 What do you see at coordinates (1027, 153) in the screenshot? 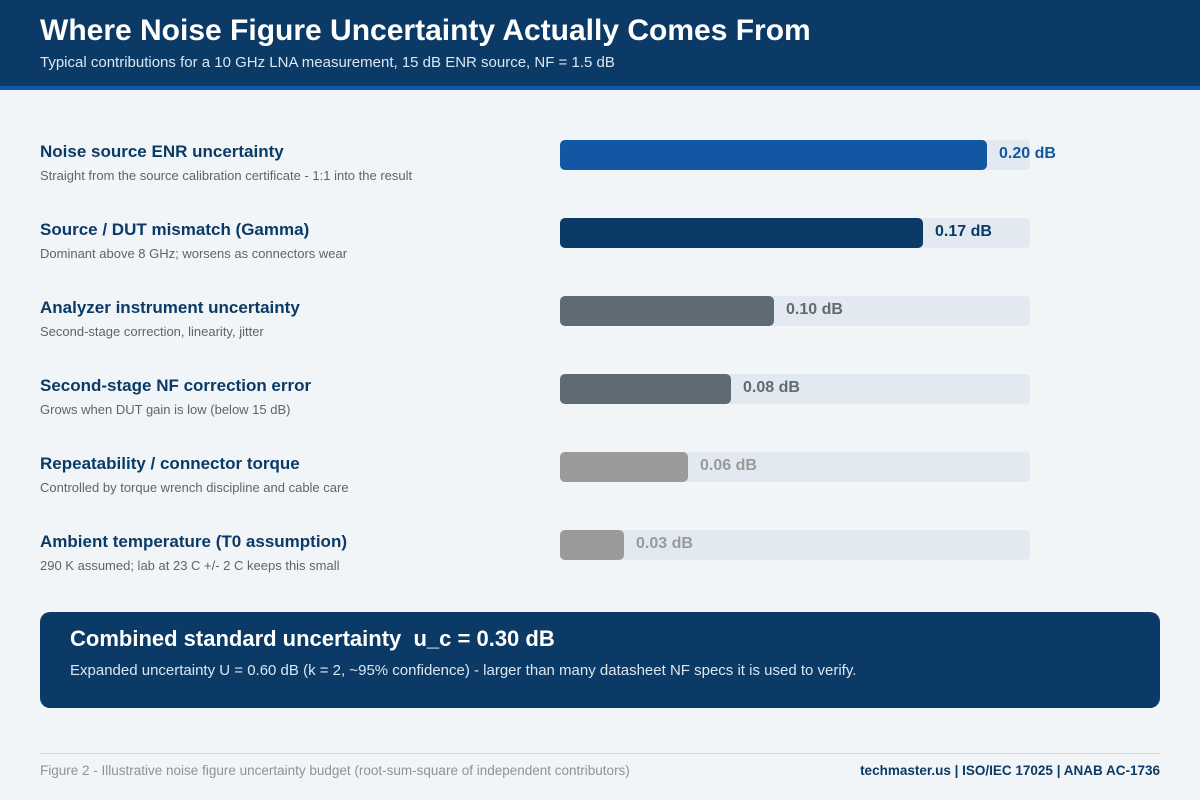
I see `bar-value-label: 0.20 dB` at bounding box center [1027, 153].